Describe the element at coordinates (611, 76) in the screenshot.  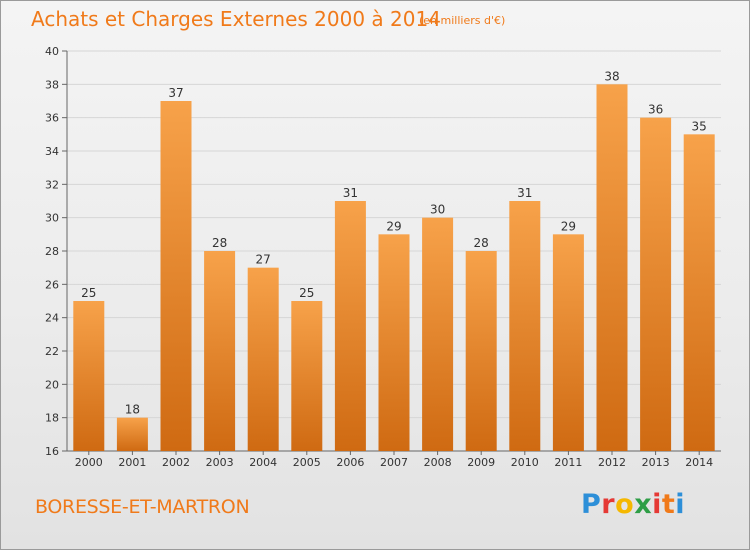
I see `data-label-2012: 38` at that location.